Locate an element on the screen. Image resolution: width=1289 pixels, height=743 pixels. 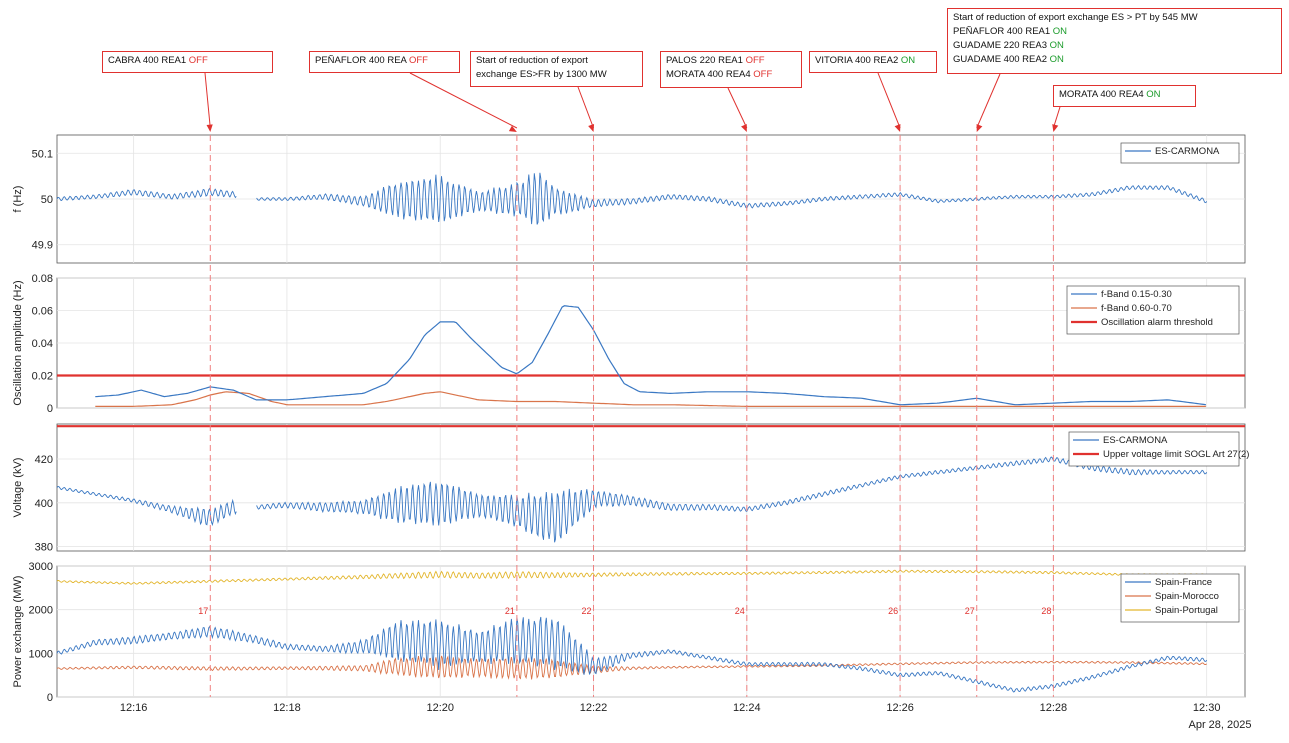
annotation-text: Start of reduction of export is located at coordinates (532, 60).